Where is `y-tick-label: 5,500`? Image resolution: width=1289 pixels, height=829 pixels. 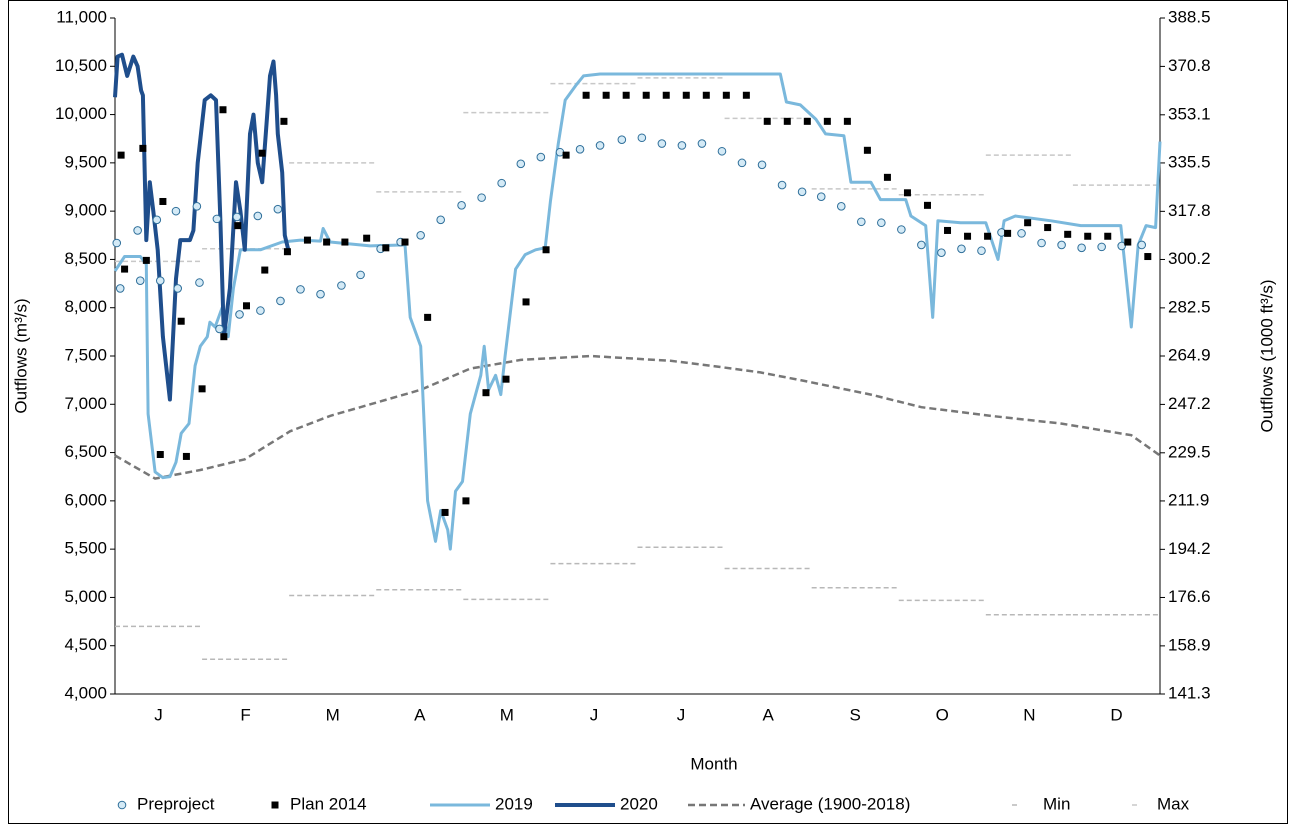 y-tick-label: 5,500 is located at coordinates (85, 548).